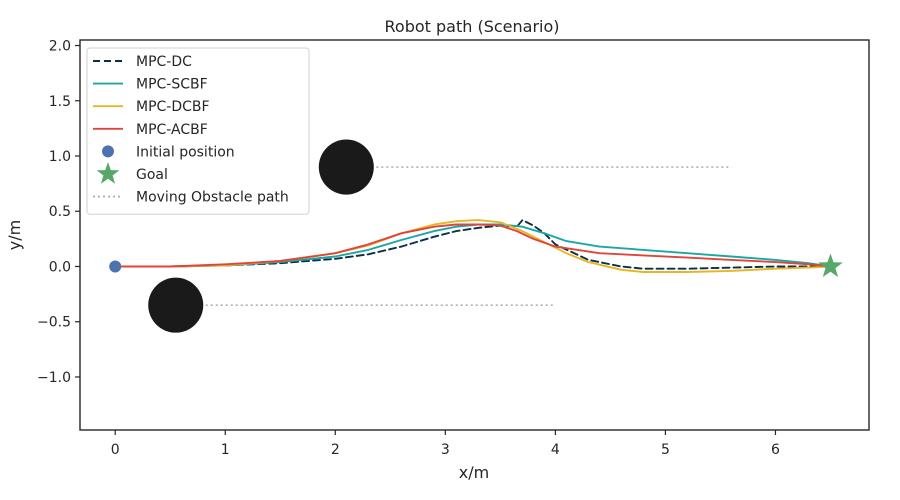 This screenshot has height=500, width=900. What do you see at coordinates (172, 130) in the screenshot?
I see `legend-item-mpc-acbf: MPC-ACBF` at bounding box center [172, 130].